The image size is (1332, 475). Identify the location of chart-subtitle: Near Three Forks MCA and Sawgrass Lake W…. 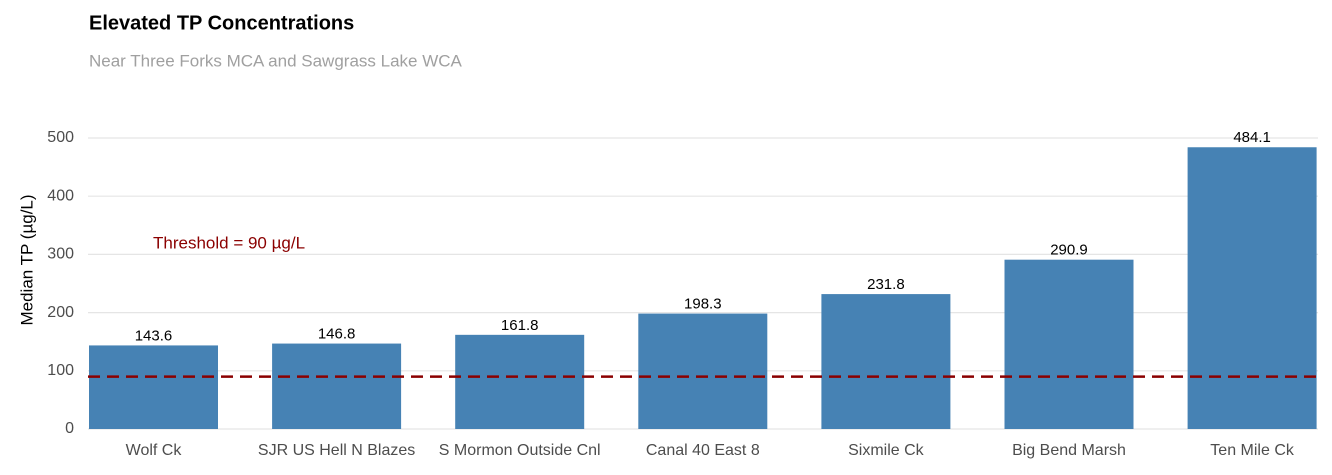
(276, 60).